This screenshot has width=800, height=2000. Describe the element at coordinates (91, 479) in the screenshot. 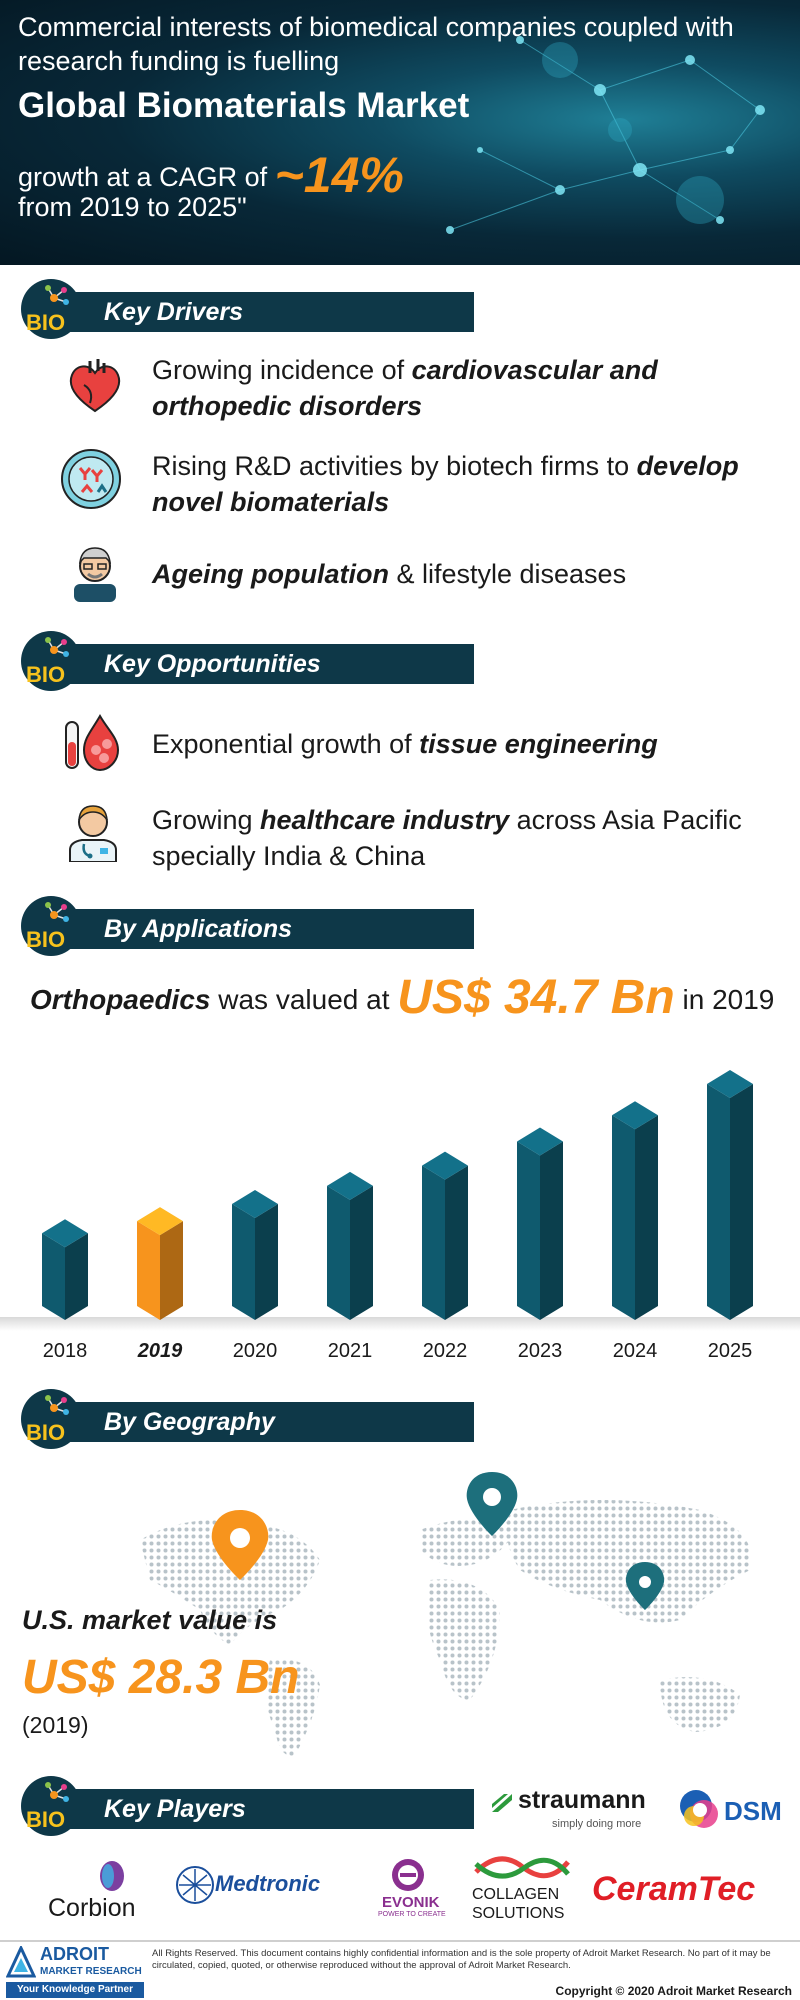

I see `antibody-icon` at that location.